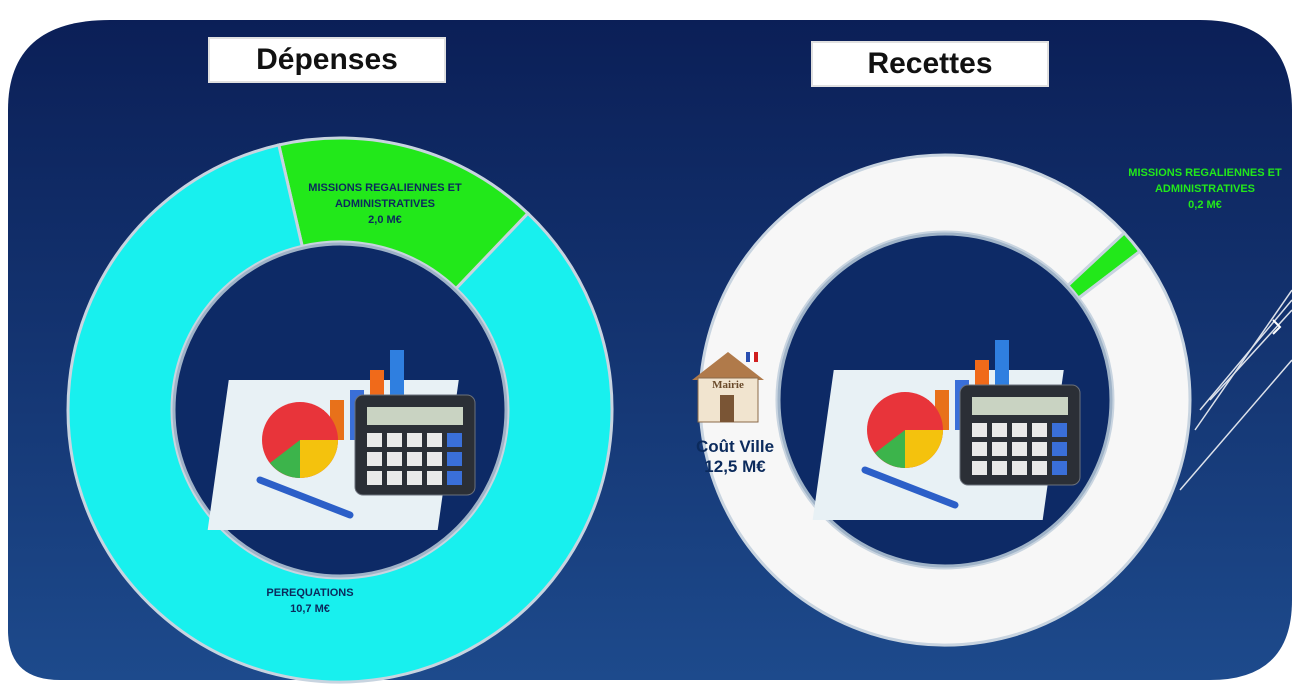 This screenshot has height=684, width=1292. Describe the element at coordinates (735, 466) in the screenshot. I see `slice-value: 12,5 M€` at that location.